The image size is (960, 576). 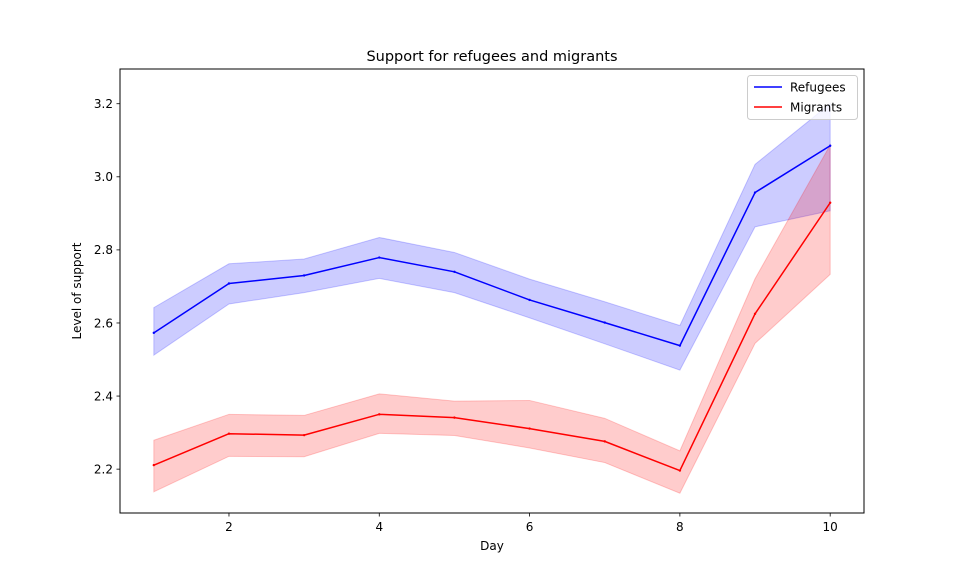 What do you see at coordinates (491, 57) in the screenshot?
I see `chart-title: Support for refugees and migrants` at bounding box center [491, 57].